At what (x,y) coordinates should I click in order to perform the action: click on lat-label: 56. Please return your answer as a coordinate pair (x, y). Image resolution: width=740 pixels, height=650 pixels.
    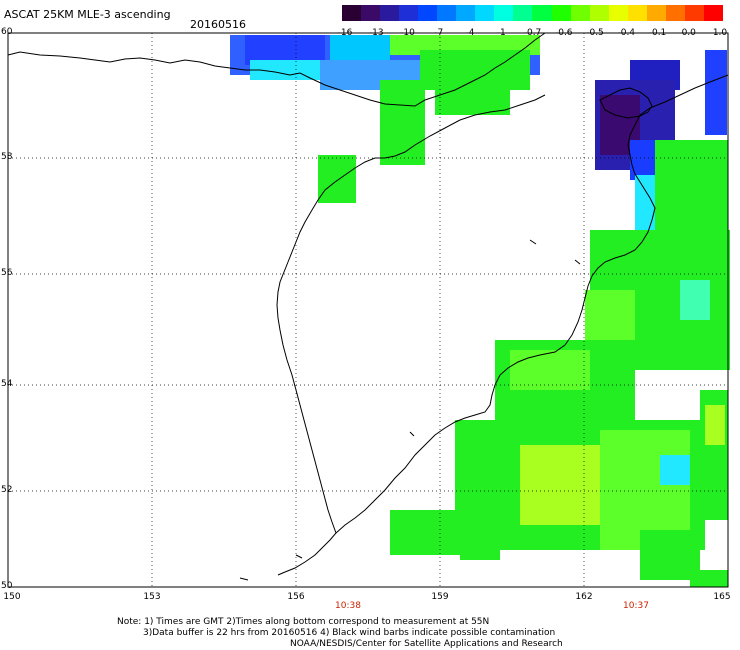
    Looking at the image, I should click on (7, 273).